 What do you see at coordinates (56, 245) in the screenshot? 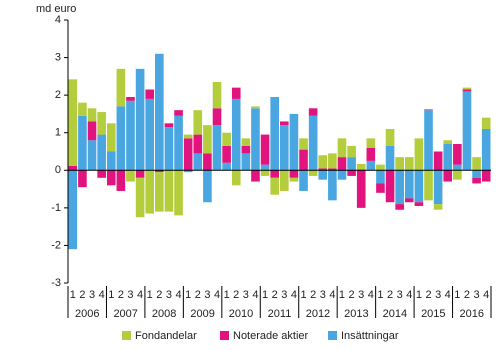
I see `y-tick-label: -2` at bounding box center [56, 245].